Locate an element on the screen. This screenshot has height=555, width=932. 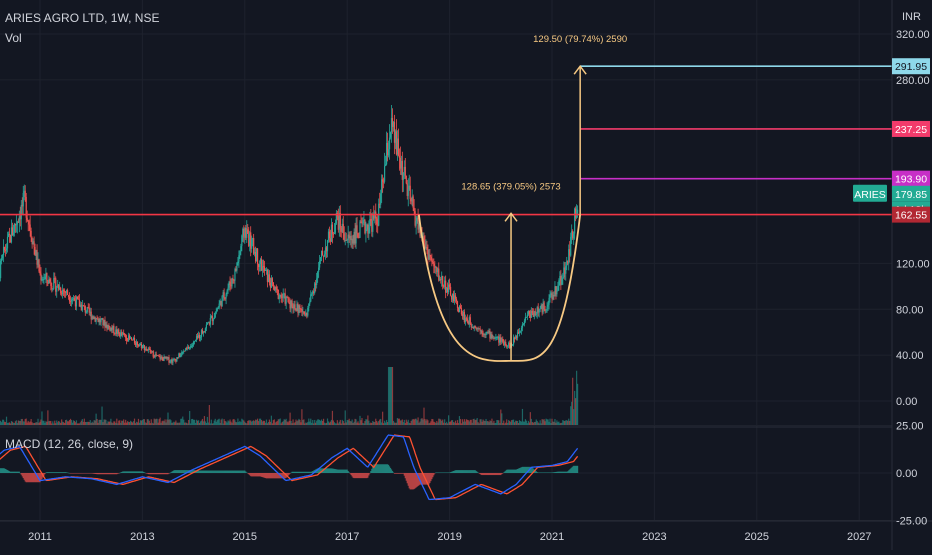
y-tick-label: 280.00 is located at coordinates (913, 81).